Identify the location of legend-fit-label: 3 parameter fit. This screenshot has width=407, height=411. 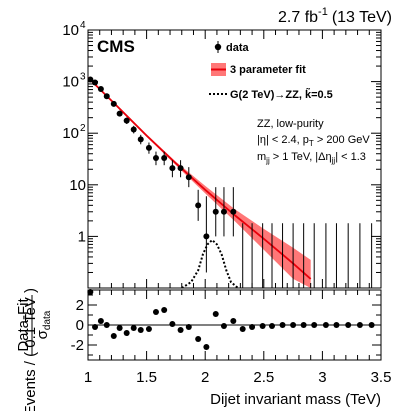
(268, 70).